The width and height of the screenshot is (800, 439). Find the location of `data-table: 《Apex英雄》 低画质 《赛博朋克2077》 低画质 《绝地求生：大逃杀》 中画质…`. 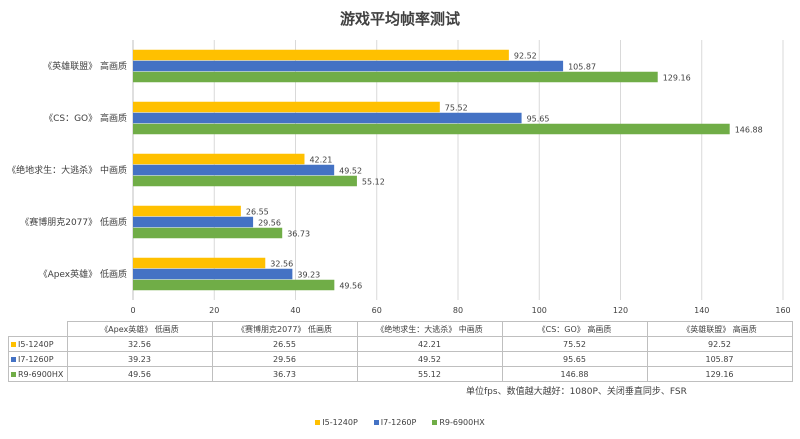

data-table: 《Apex英雄》 低画质 《赛博朋克2077》 低画质 《绝地求生：大逃杀》 中画质… is located at coordinates (400, 351).